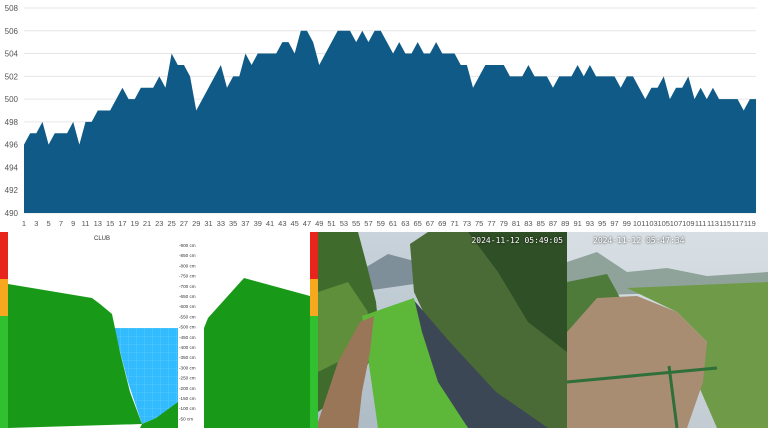  What do you see at coordinates (208, 223) in the screenshot?
I see `x-tick-label: 31` at bounding box center [208, 223].